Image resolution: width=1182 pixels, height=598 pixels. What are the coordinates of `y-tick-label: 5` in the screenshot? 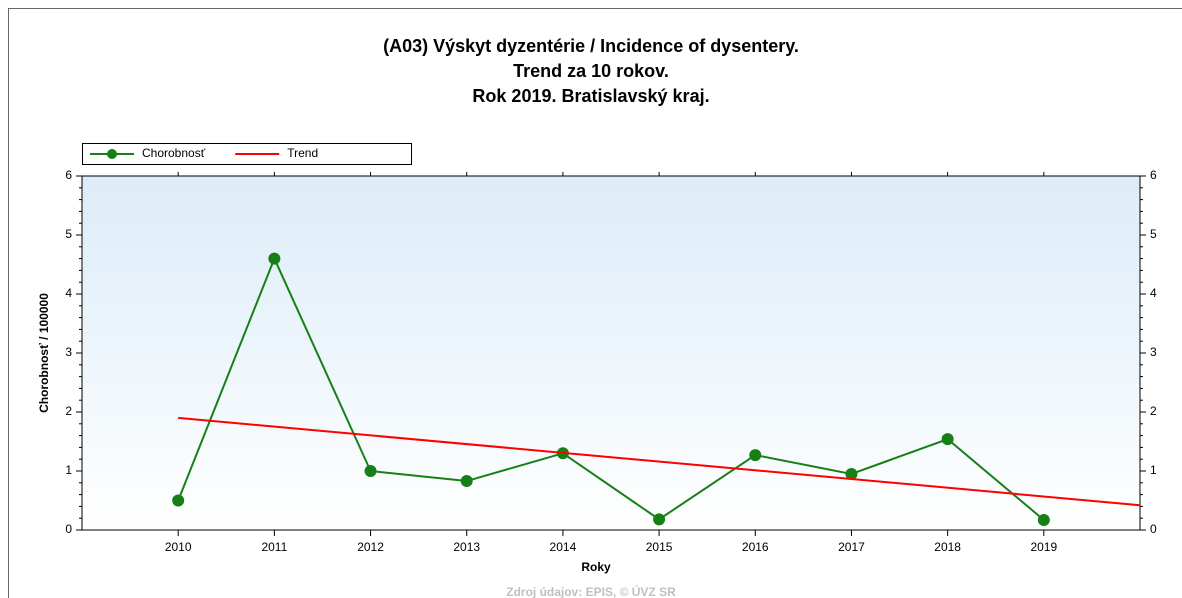 It's located at (68, 234).